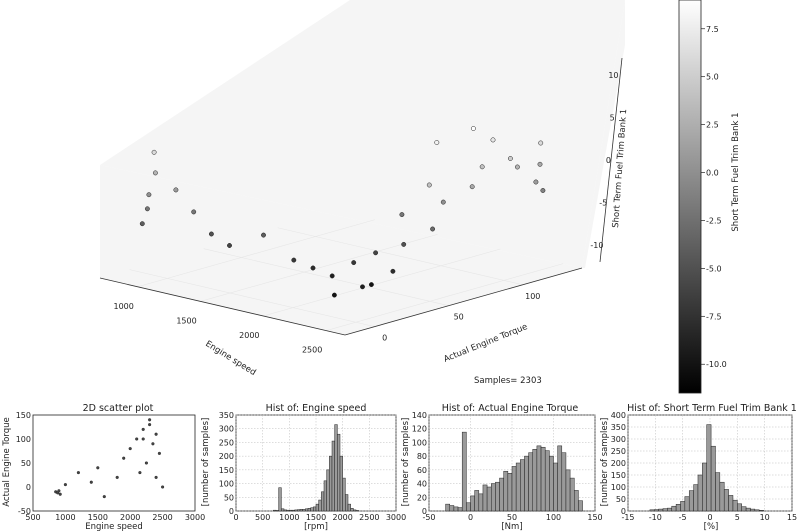  I want to click on hist-speed-title: Hist of: Engine speed, so click(316, 408).